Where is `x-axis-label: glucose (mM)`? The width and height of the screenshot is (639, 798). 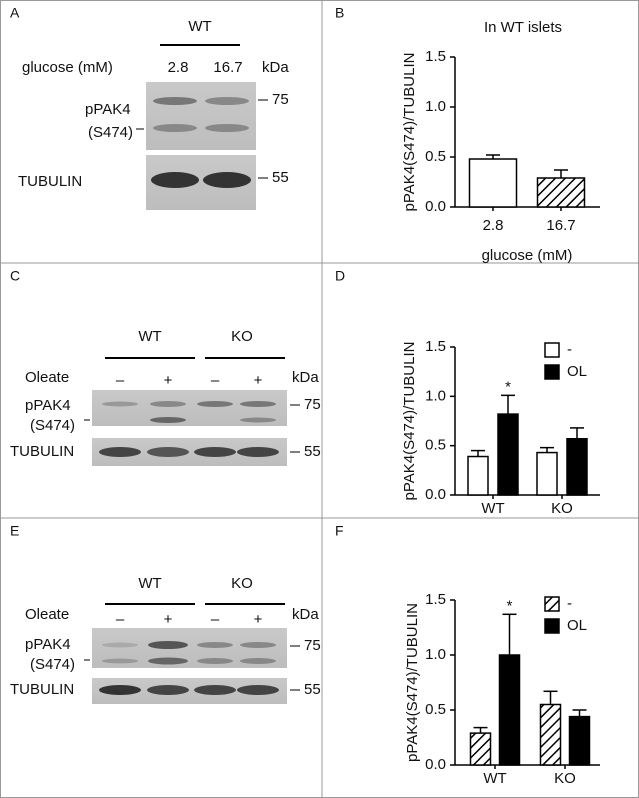
x-axis-label: glucose (mM) is located at coordinates (527, 255).